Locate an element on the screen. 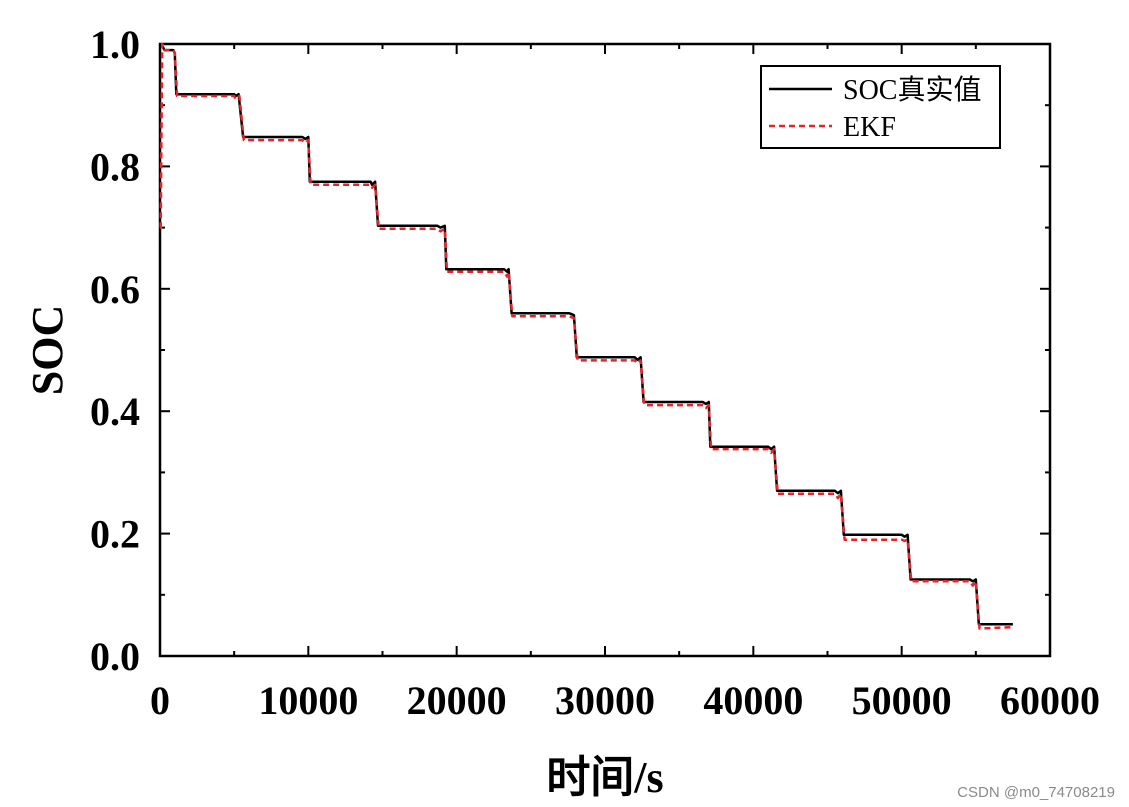 Image resolution: width=1129 pixels, height=807 pixels. legend: SOC真实值 EKF is located at coordinates (880, 107).